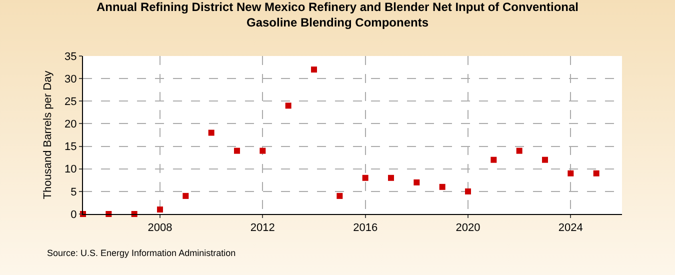  Describe the element at coordinates (70, 170) in the screenshot. I see `y-tick-label: 10` at that location.